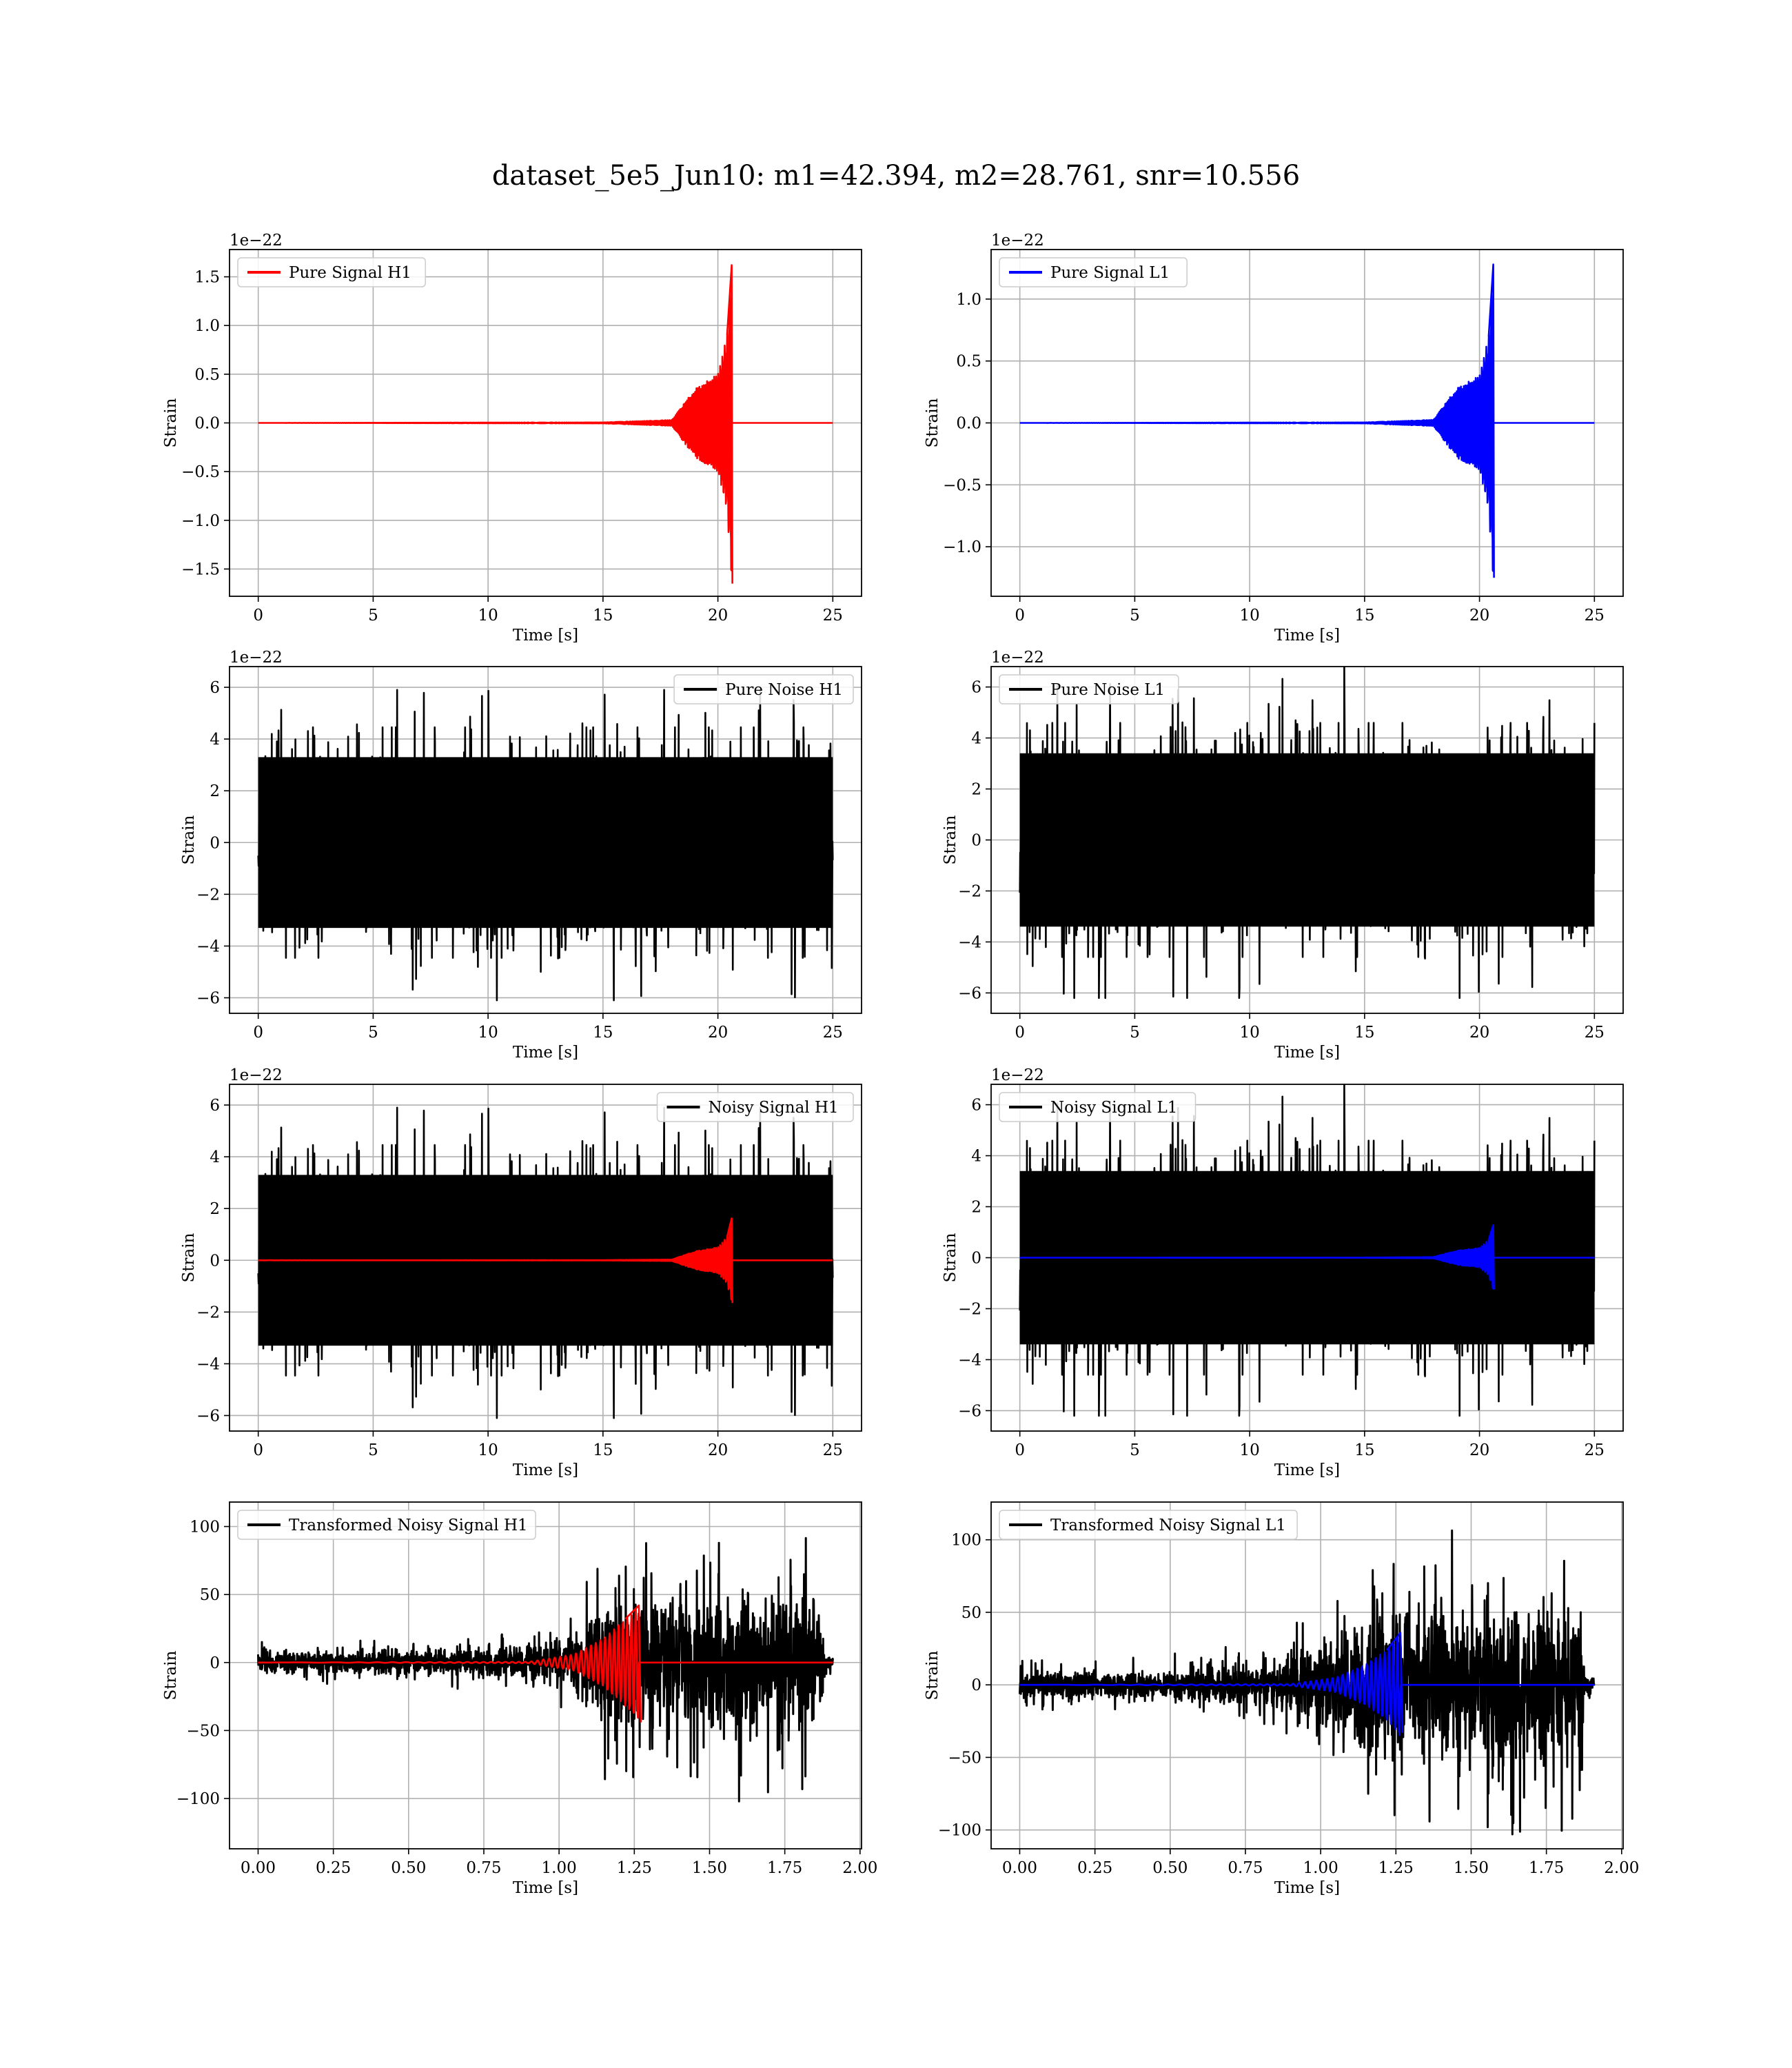 Image resolution: width=1792 pixels, height=2068 pixels. Describe the element at coordinates (1094, 1868) in the screenshot. I see `x-tick-label: 0.25` at that location.